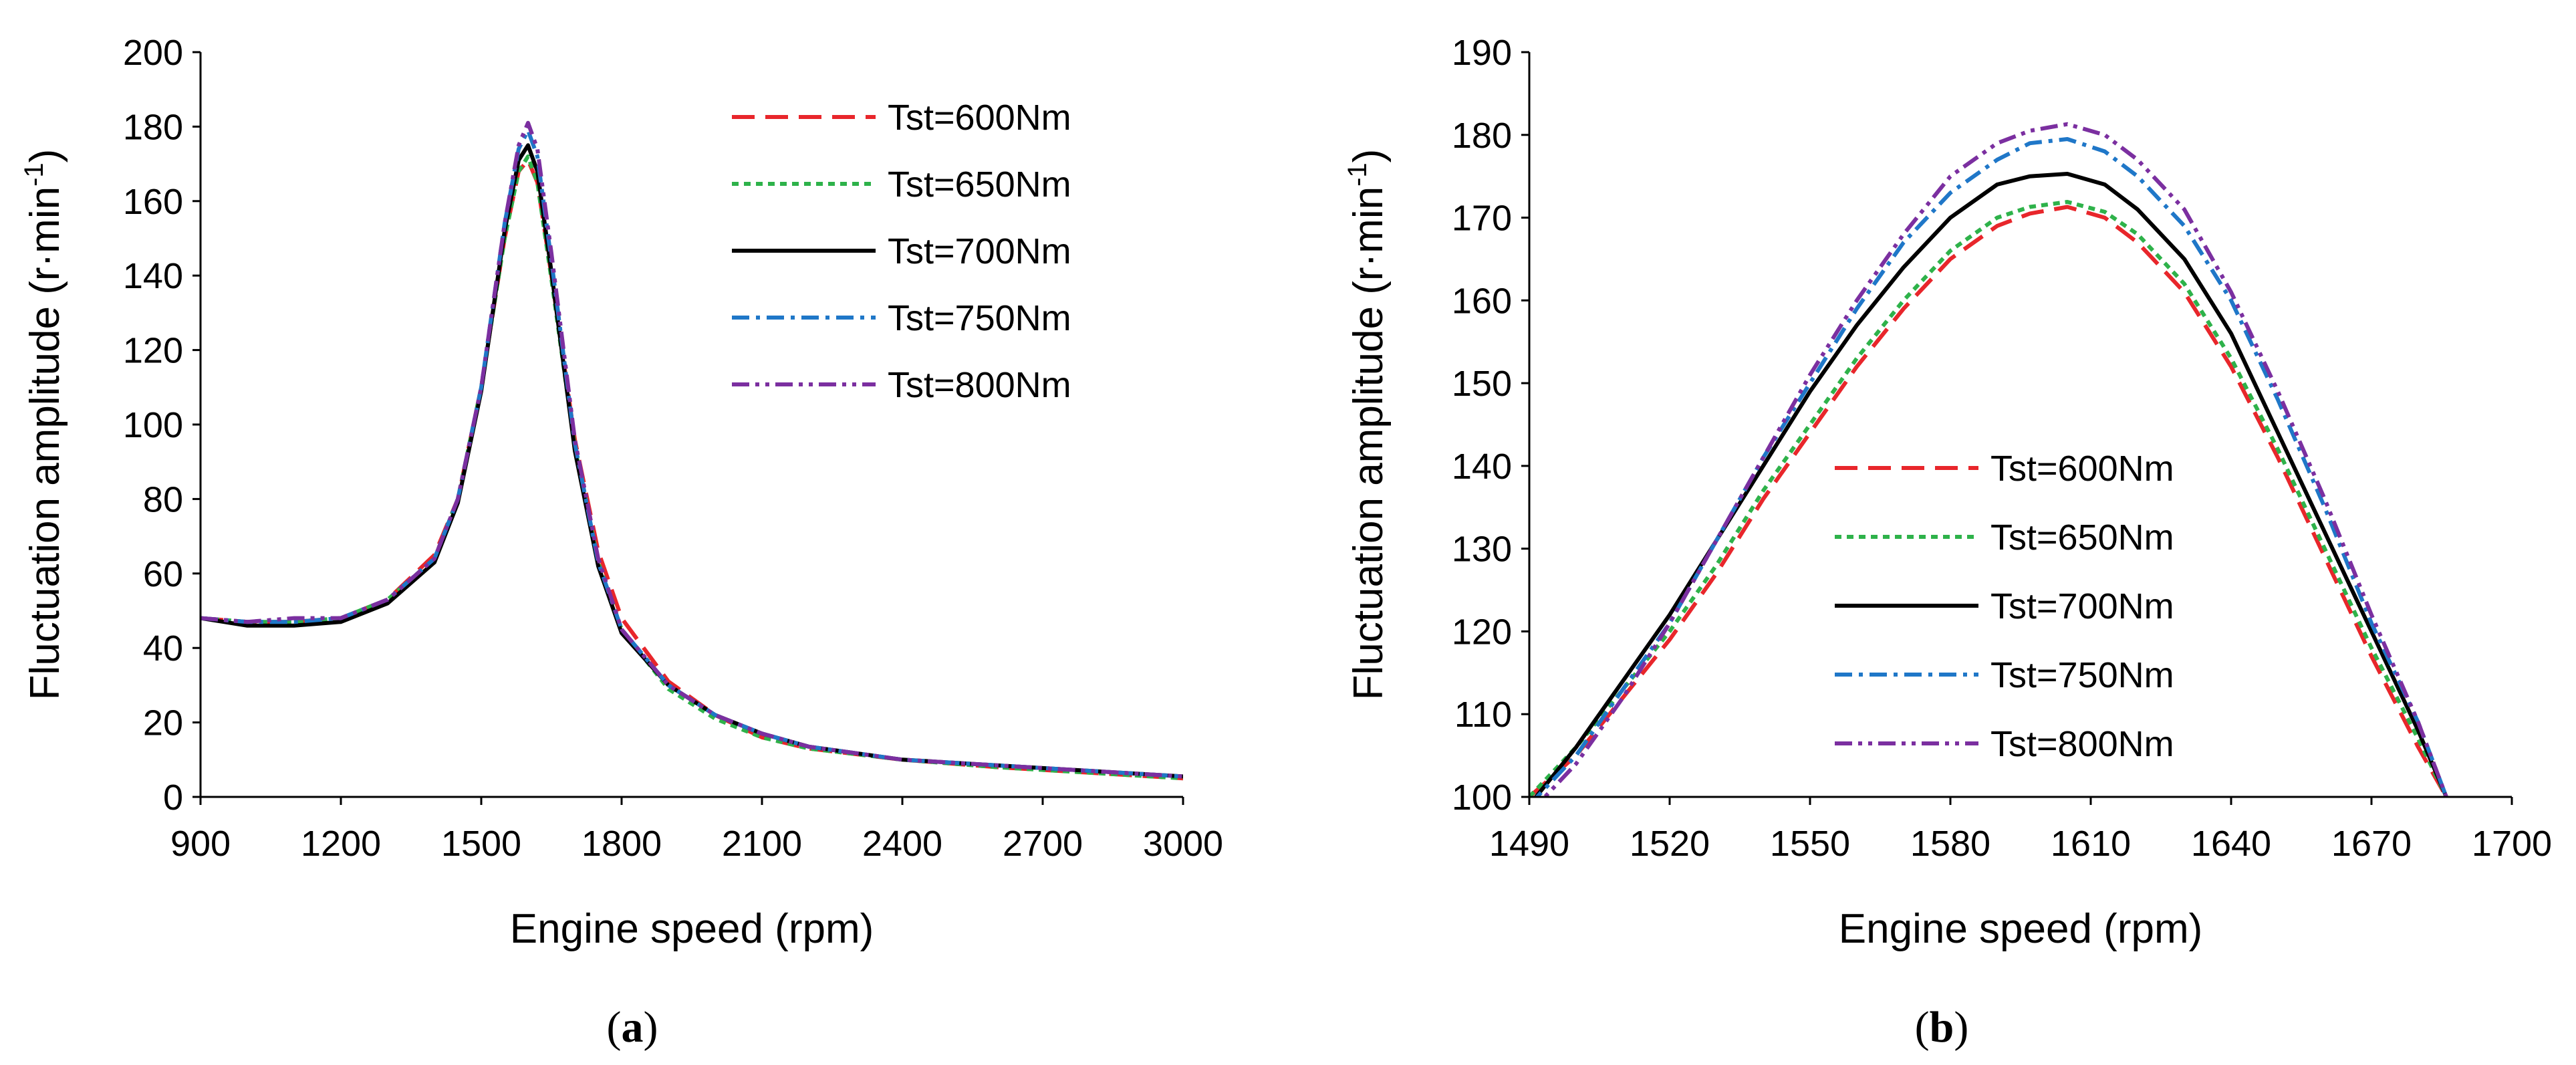 The image size is (2576, 1065). Describe the element at coordinates (1183, 844) in the screenshot. I see `x-tick-label: 3000` at that location.